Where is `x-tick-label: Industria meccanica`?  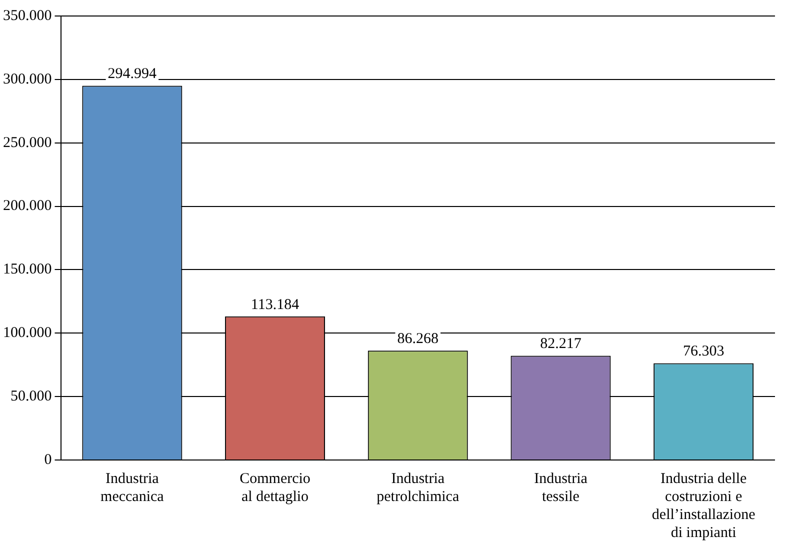 x-tick-label: Industria meccanica is located at coordinates (132, 487).